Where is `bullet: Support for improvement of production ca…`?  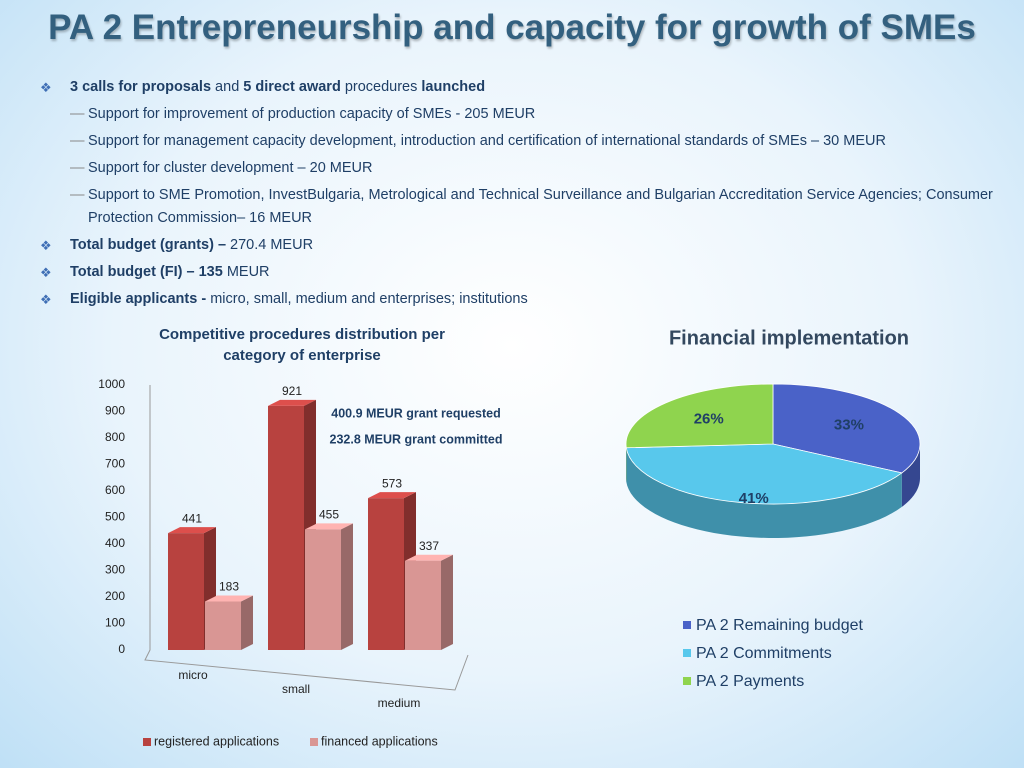
bullet: Support for improvement of production ca… is located at coordinates (522, 114).